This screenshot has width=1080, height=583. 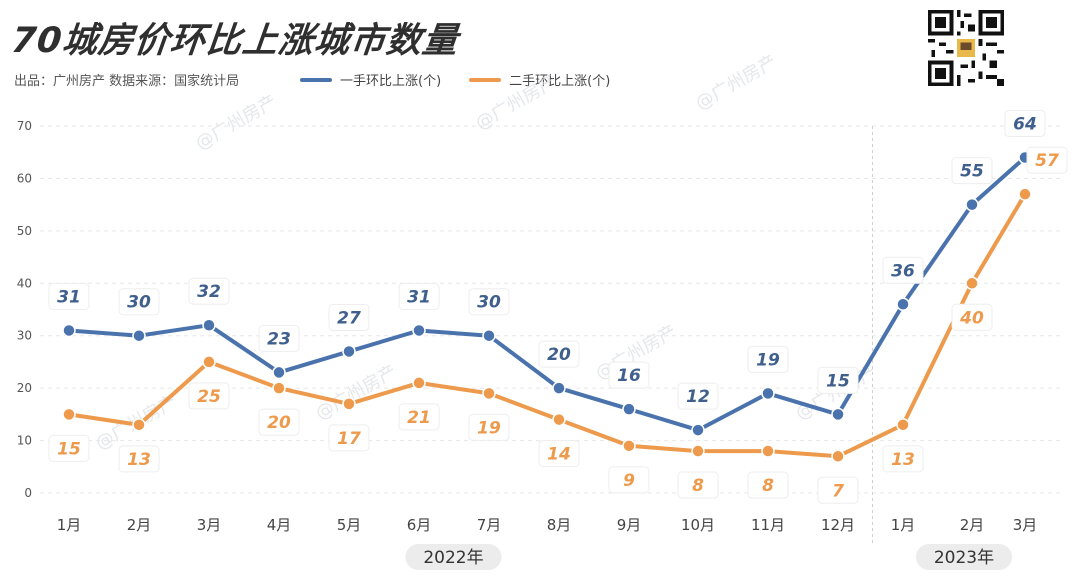 I want to click on data-label-group: 21, so click(x=419, y=417).